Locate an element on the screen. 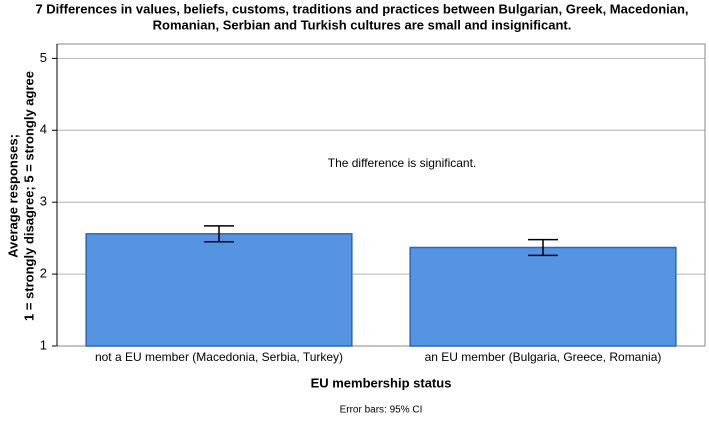  y-tick-label: 2 is located at coordinates (43, 273).